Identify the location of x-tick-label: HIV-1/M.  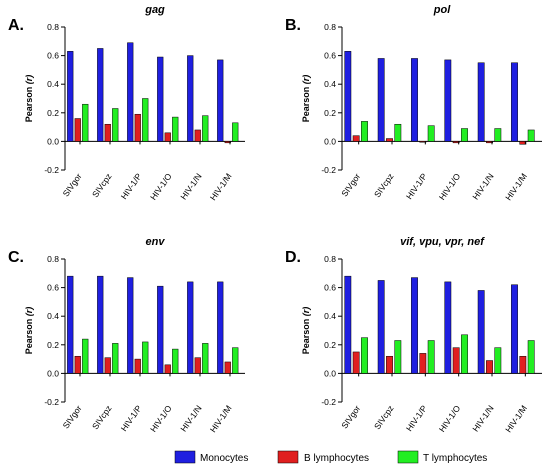
(516, 186).